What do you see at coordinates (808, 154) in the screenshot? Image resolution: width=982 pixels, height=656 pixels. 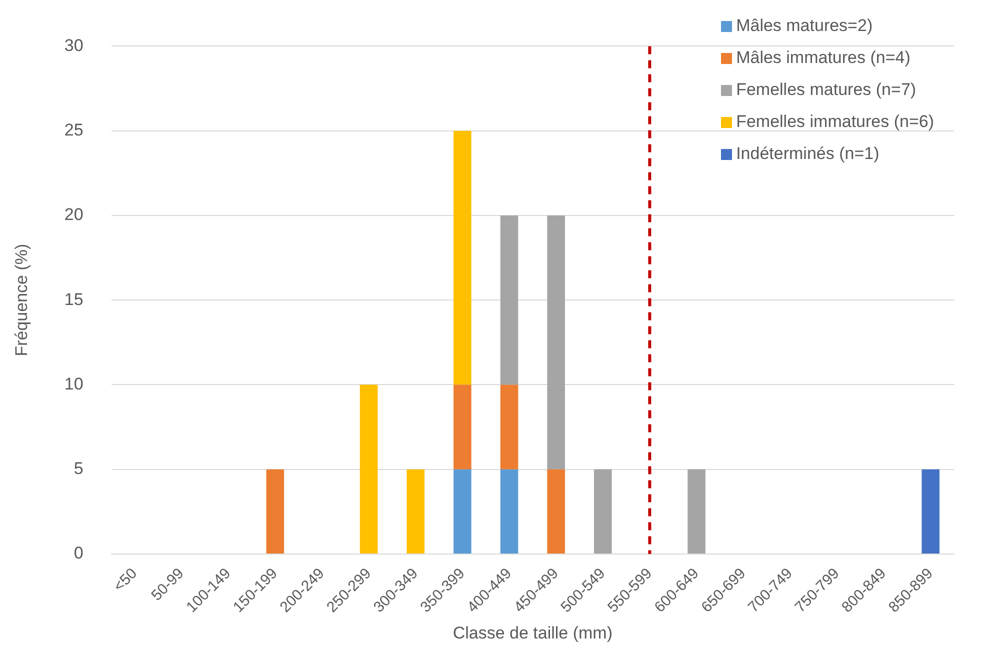 I see `legend-label: Indéterminés (n=1)` at bounding box center [808, 154].